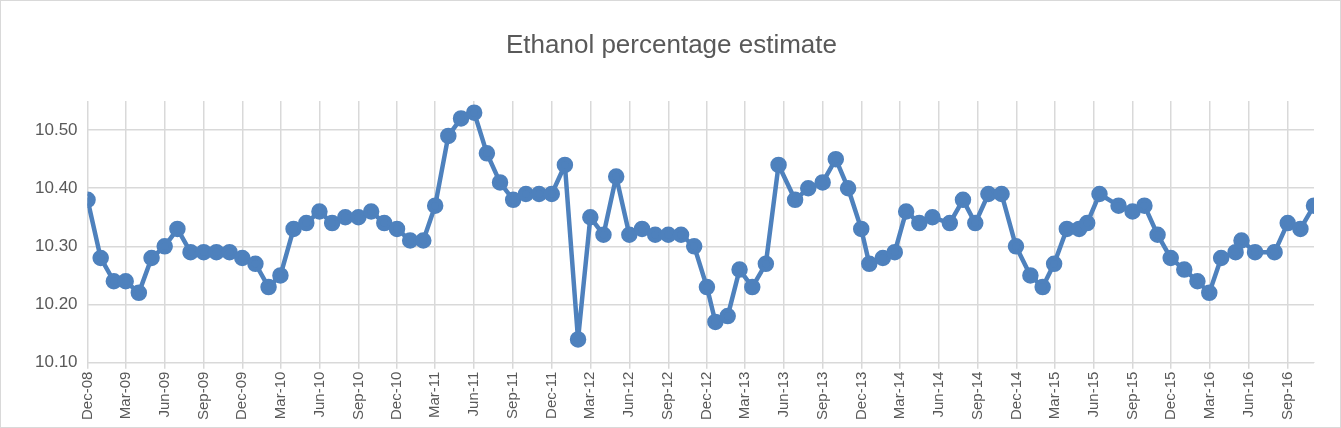 This screenshot has width=1341, height=428. Describe the element at coordinates (202, 396) in the screenshot. I see `x-tick-label: Sep-09` at that location.